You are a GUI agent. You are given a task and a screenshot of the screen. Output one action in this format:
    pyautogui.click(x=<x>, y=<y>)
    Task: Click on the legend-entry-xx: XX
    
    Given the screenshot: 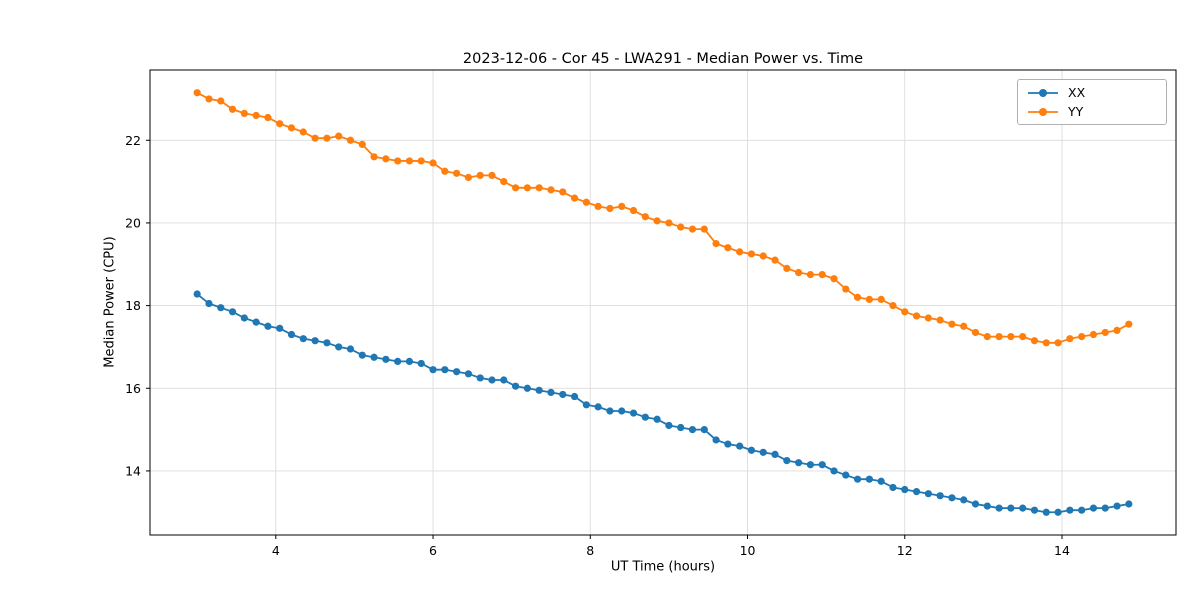 What is the action you would take?
    pyautogui.click(x=1091, y=92)
    